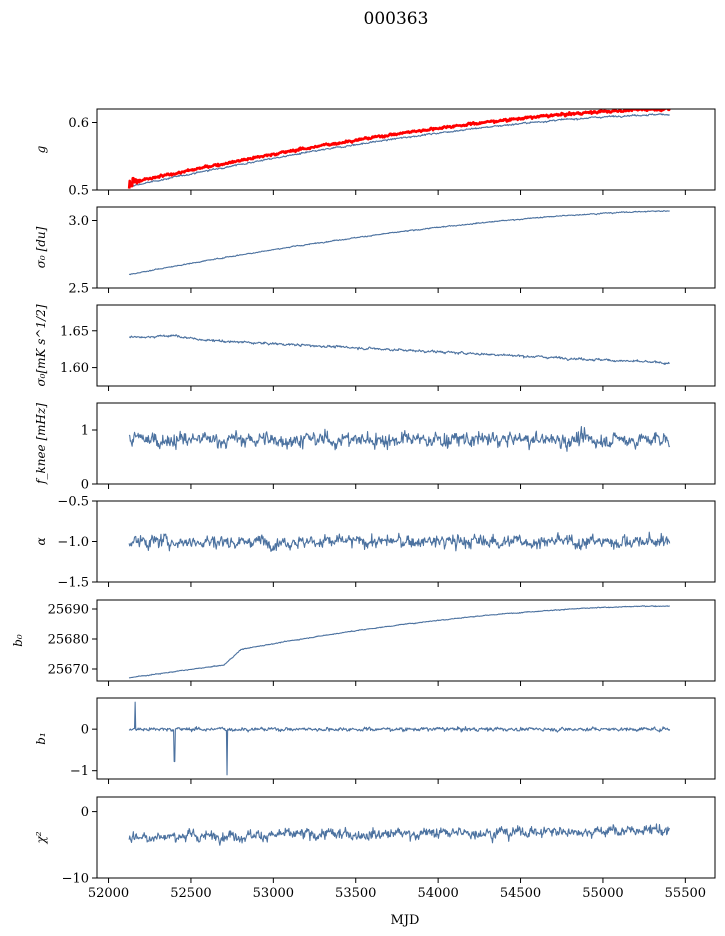 This screenshot has width=725, height=936. Describe the element at coordinates (85, 812) in the screenshot. I see `y-tick-label-chi2: 0` at that location.